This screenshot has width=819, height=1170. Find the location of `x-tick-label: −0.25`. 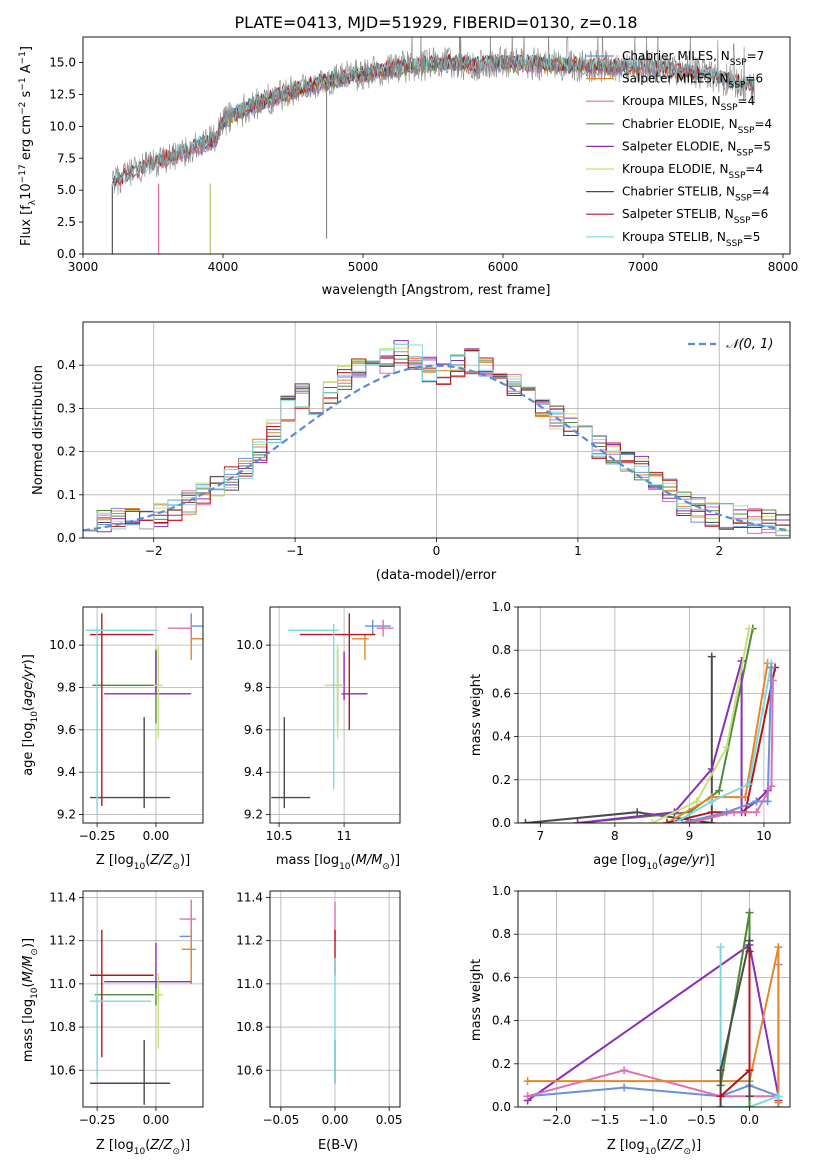

x-tick-label: −0.25 is located at coordinates (97, 1120).